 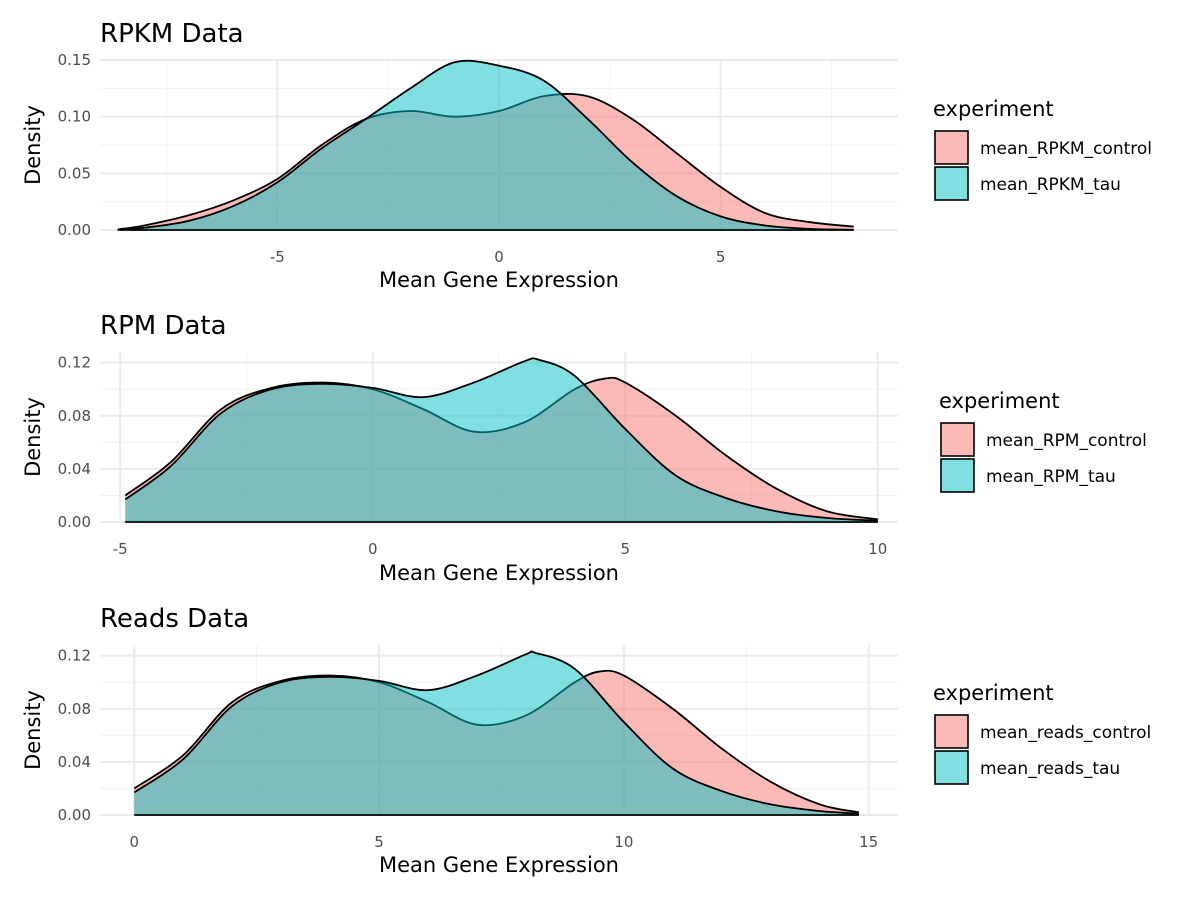 I want to click on legend-label: mean_RPKM_control, so click(x=1066, y=149).